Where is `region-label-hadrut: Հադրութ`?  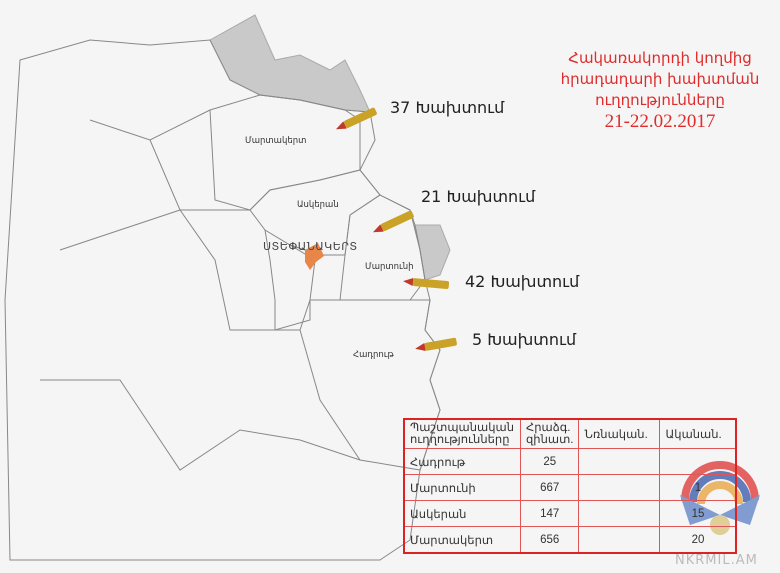 region-label-hadrut: Հադրութ is located at coordinates (373, 355).